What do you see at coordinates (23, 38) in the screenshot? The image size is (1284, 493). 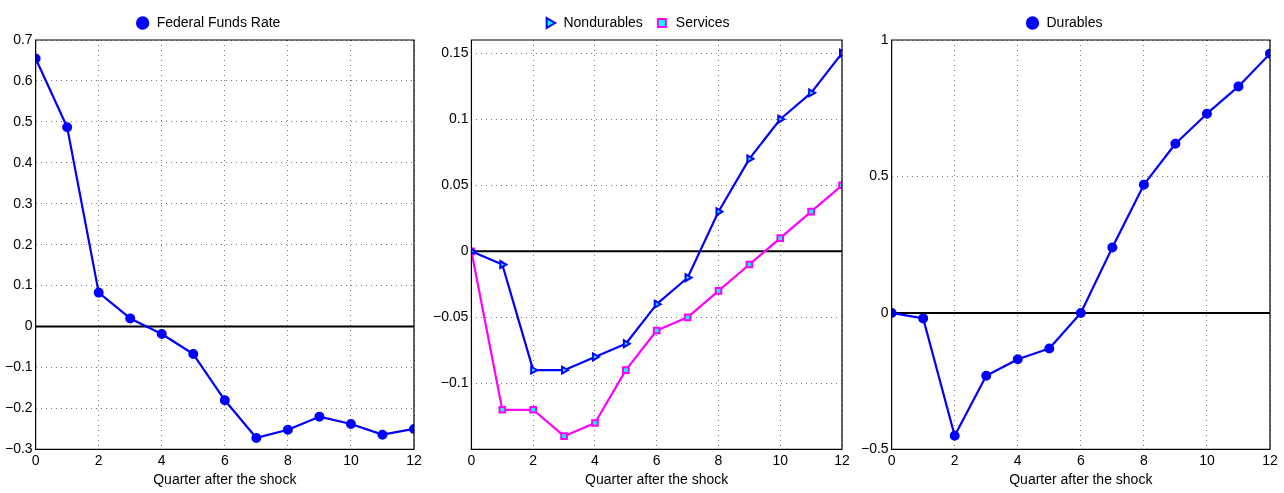 I see `y-tick-label: 0.7` at bounding box center [23, 38].